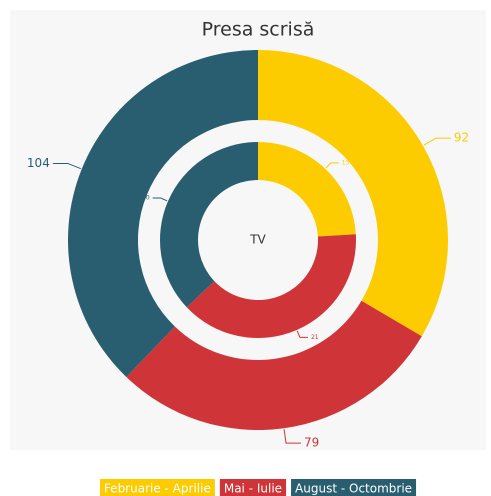 This screenshot has width=491, height=496. I want to click on legend-label: Februarie - Aprilie, so click(157, 489).